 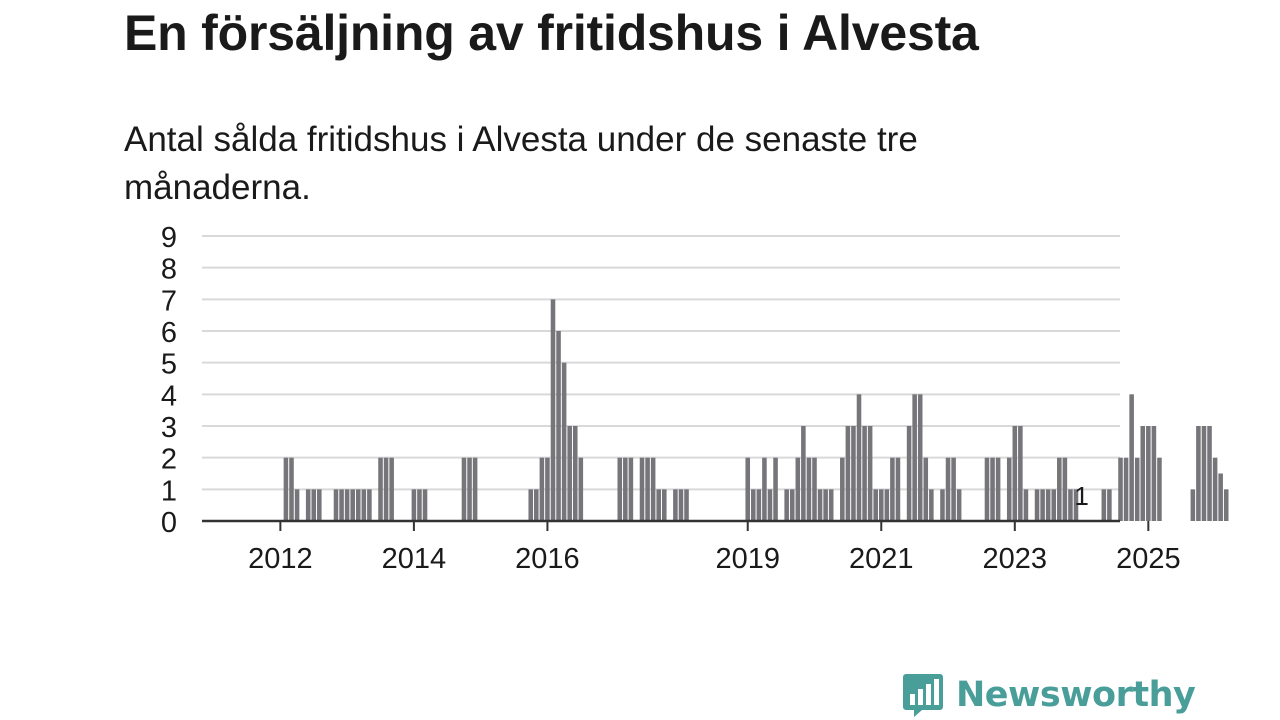 I want to click on x-tick-label: 2014, so click(x=414, y=559).